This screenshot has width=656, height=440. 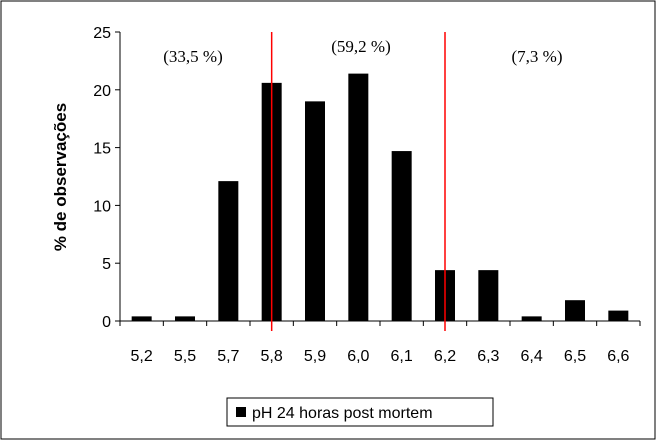 What do you see at coordinates (342, 413) in the screenshot?
I see `legend-label: pH 24 horas post mortem` at bounding box center [342, 413].